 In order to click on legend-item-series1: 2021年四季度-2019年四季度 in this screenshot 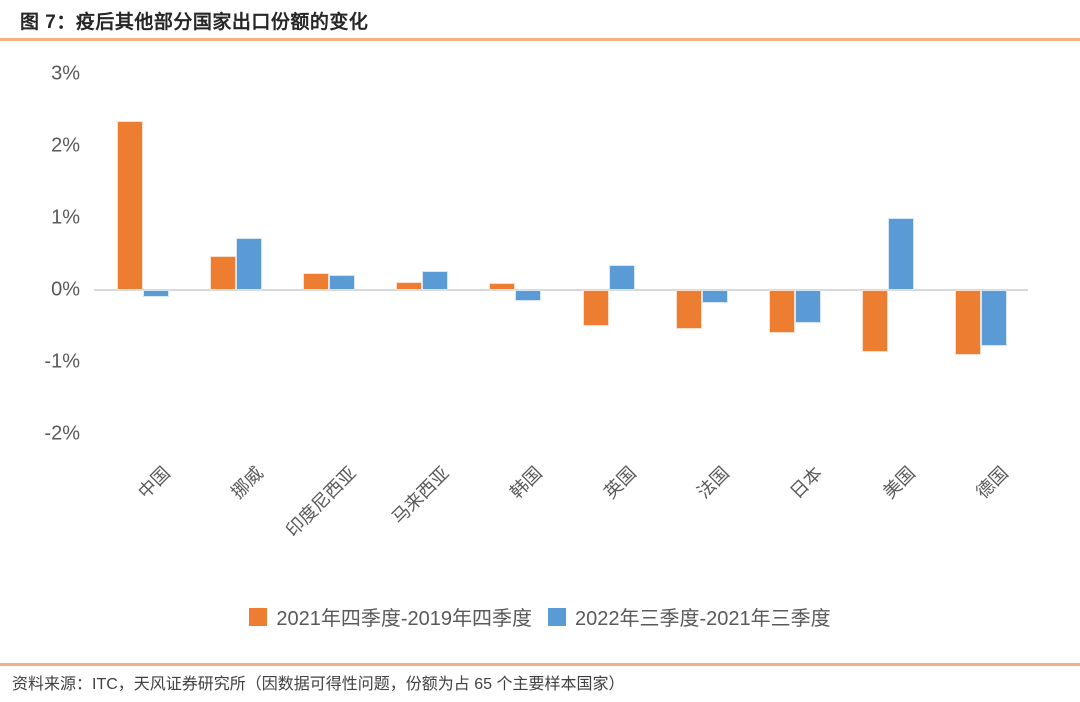, I will do `click(390, 616)`.